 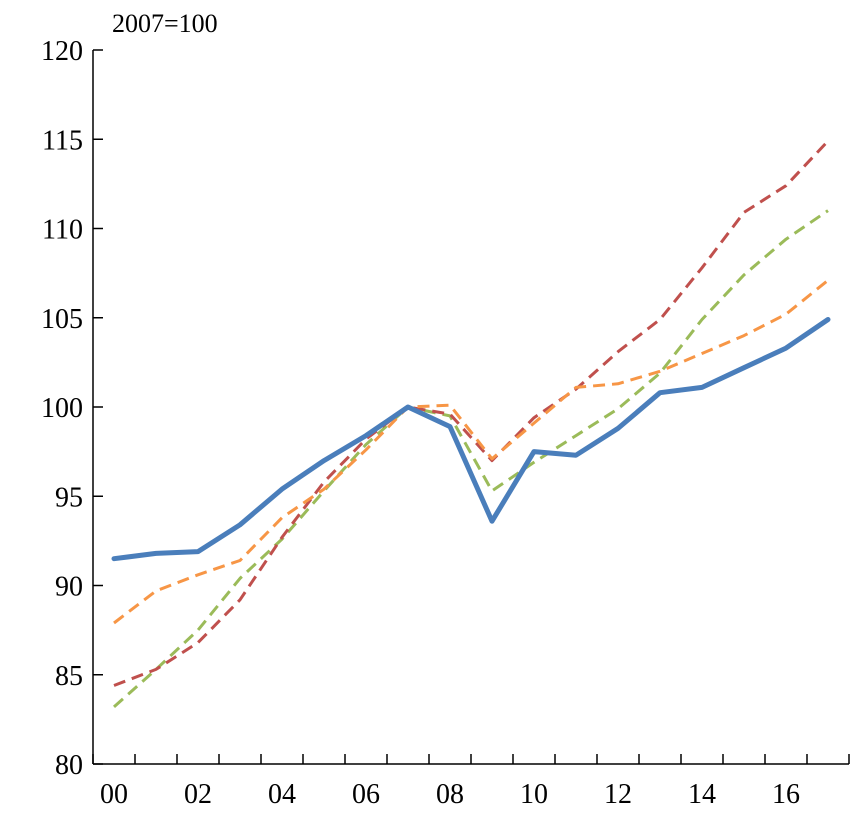 I want to click on x-tick-label: 08, so click(x=450, y=794).